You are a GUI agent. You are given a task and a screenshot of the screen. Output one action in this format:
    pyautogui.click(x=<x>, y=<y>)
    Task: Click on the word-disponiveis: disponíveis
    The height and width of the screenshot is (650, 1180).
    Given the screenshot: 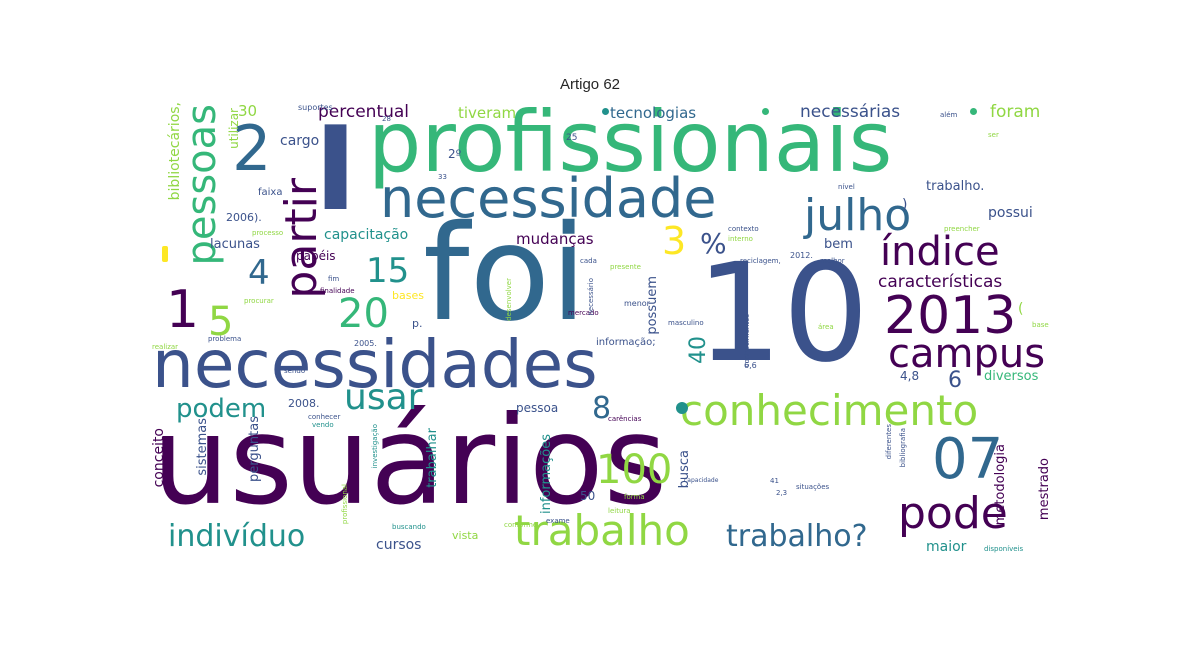 What is the action you would take?
    pyautogui.click(x=1004, y=549)
    